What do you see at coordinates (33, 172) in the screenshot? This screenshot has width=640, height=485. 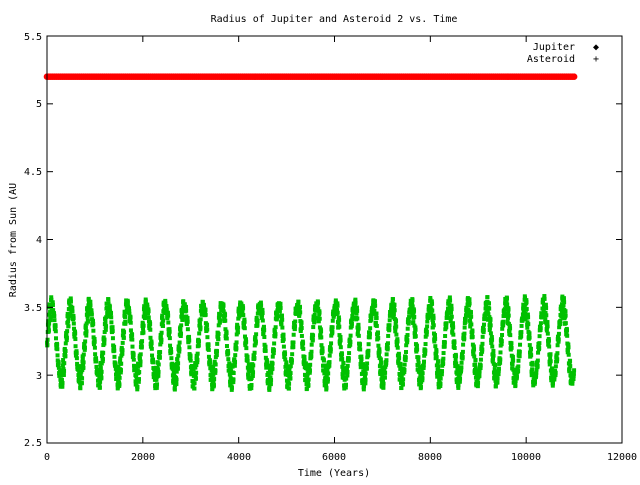 I see `y-tick-label: 4.5` at bounding box center [33, 172].